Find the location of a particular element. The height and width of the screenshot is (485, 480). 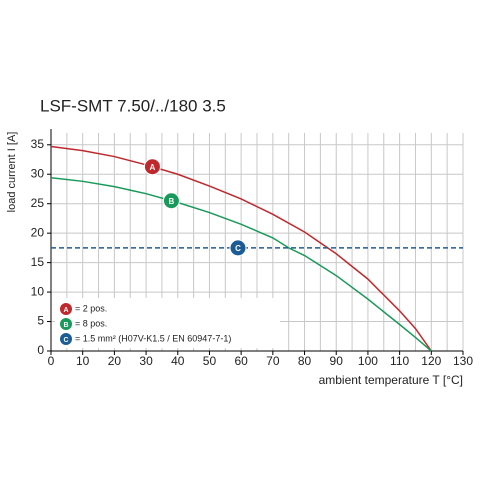

y-tick-label: 15 is located at coordinates (38, 262).